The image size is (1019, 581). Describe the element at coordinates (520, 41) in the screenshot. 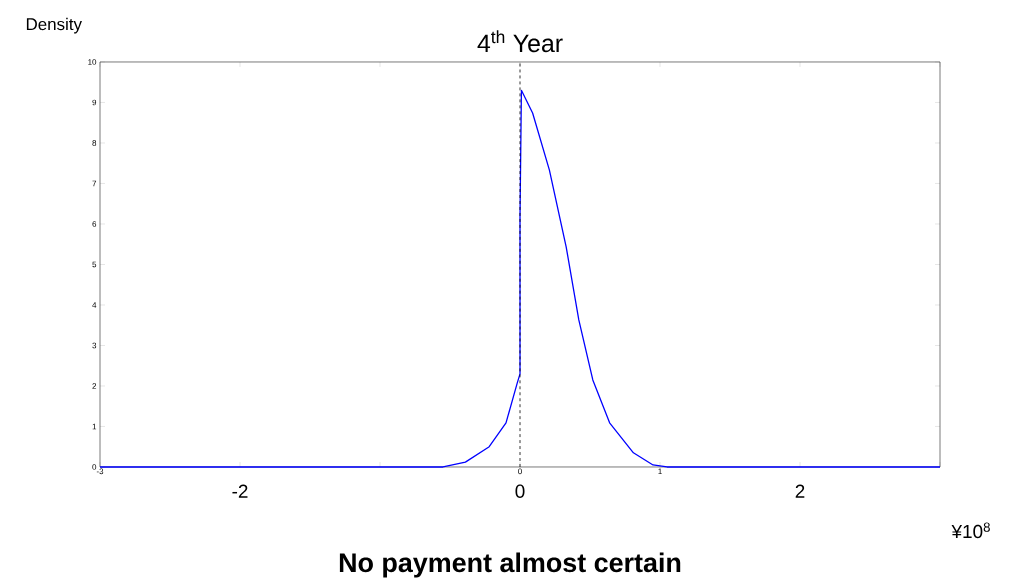

I see `chart-title: 4$^{th}$ Year` at that location.